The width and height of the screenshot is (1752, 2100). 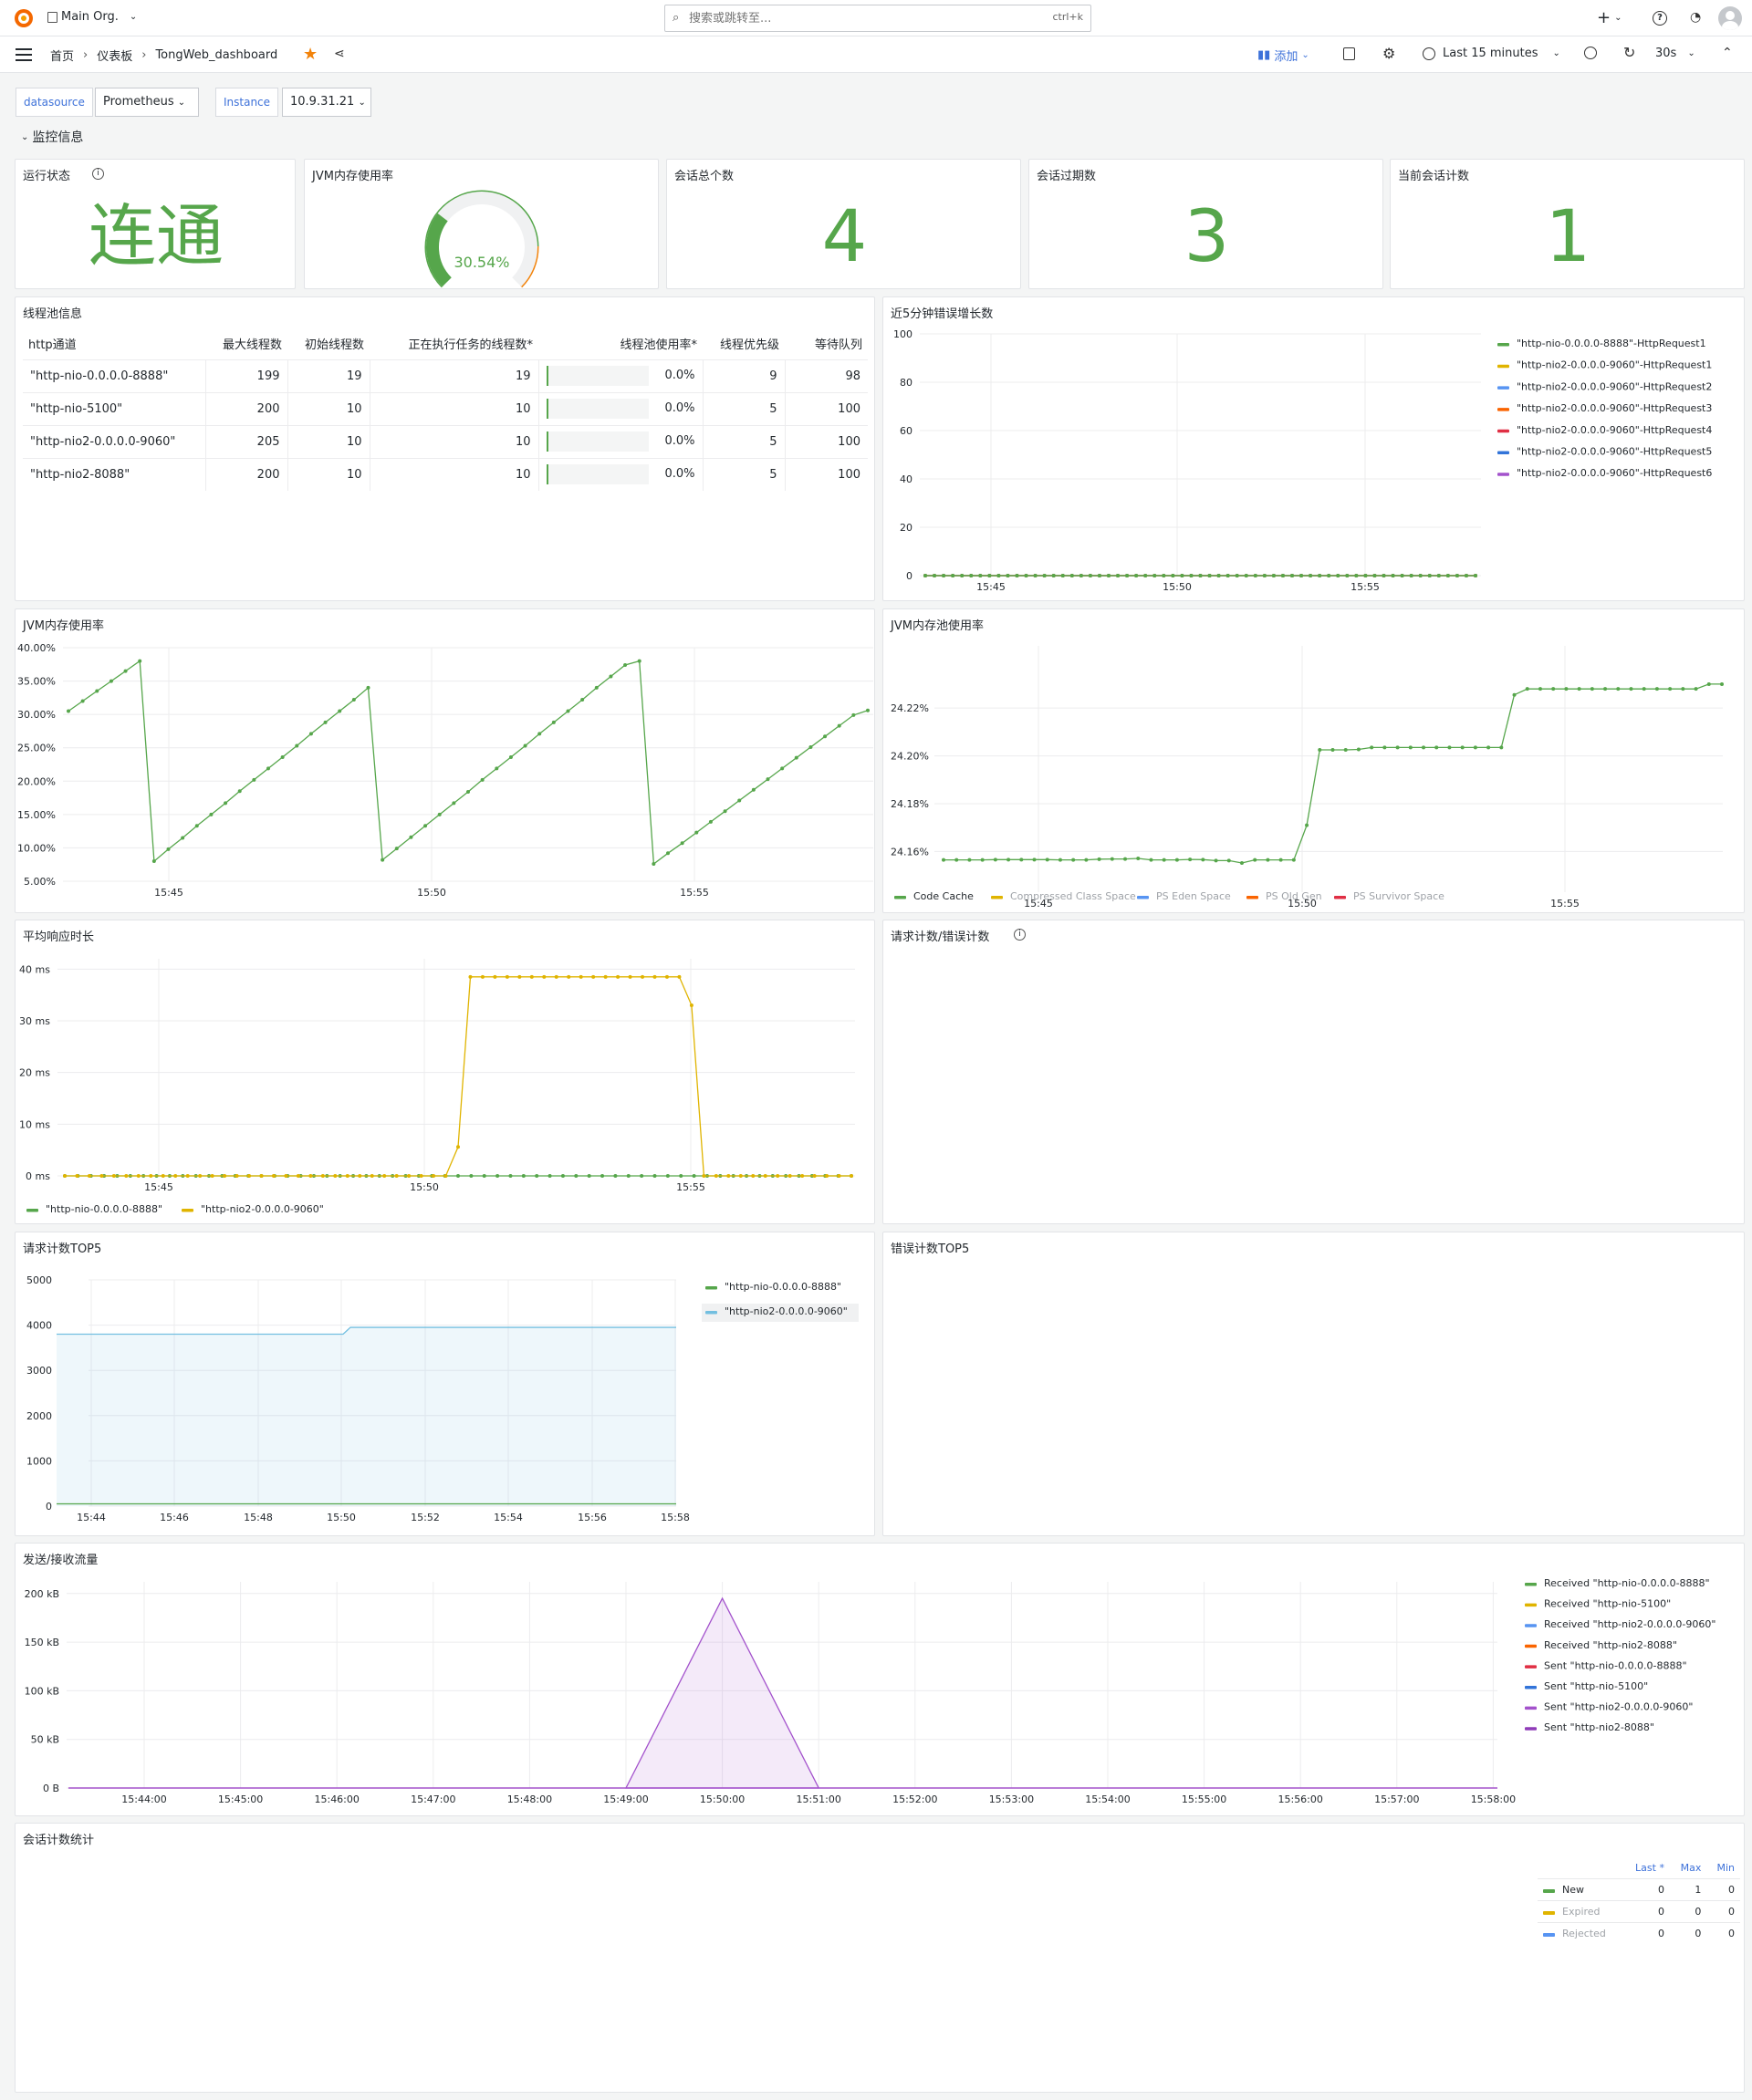 What do you see at coordinates (1389, 53) in the screenshot?
I see `settings-gear-icon: ⚙` at bounding box center [1389, 53].